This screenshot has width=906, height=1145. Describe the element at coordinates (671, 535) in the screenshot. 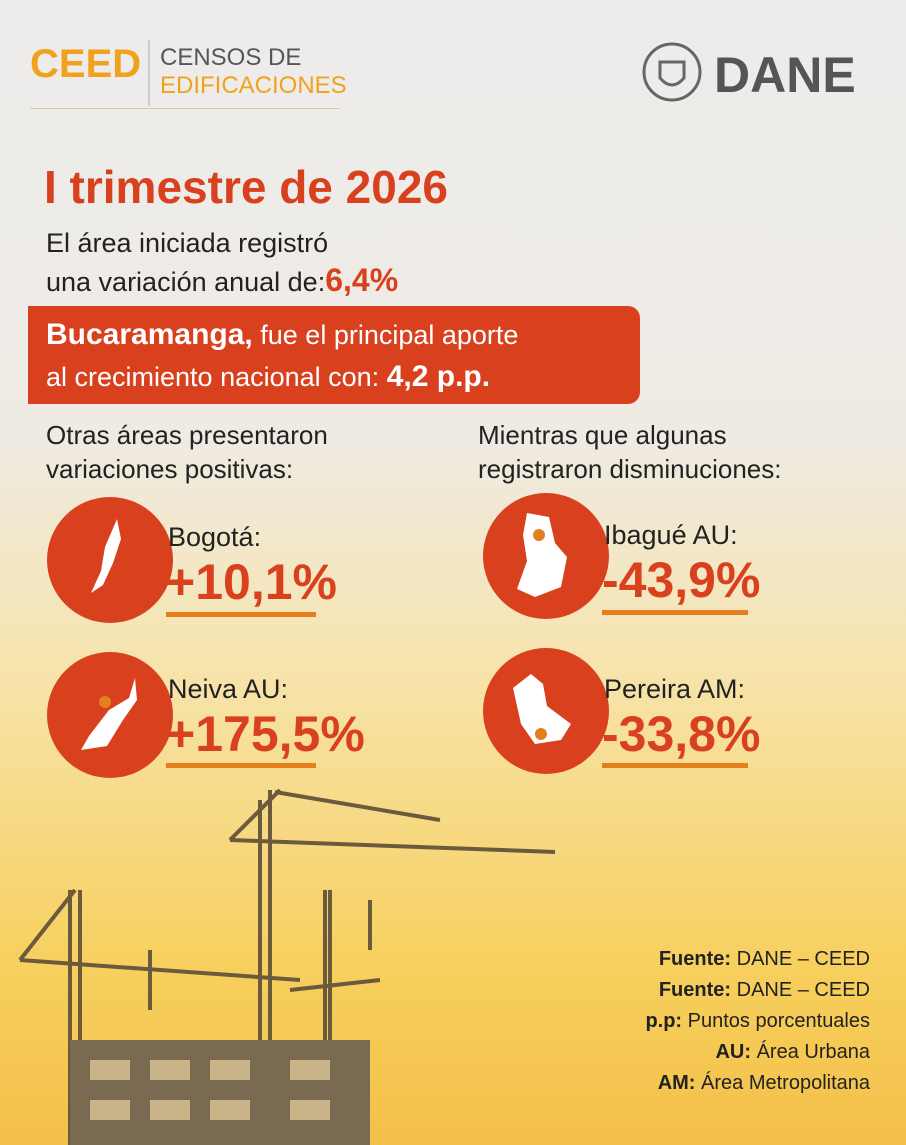

I see `area-name: Ibagué AU:` at that location.